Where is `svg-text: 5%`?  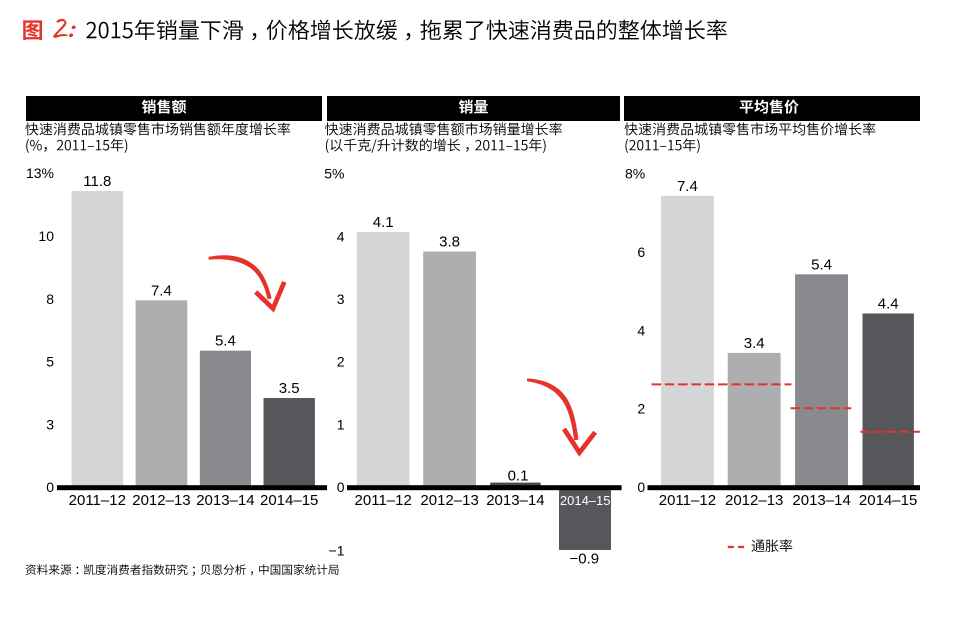
svg-text: 5% is located at coordinates (334, 174).